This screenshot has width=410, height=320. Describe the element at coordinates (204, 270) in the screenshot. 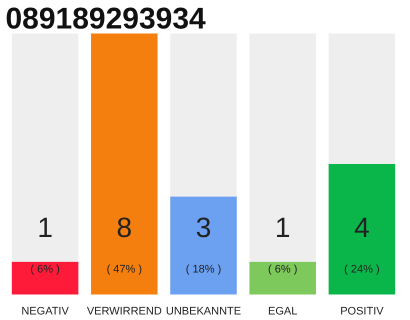

I see `annotation: ( 18% )` at that location.